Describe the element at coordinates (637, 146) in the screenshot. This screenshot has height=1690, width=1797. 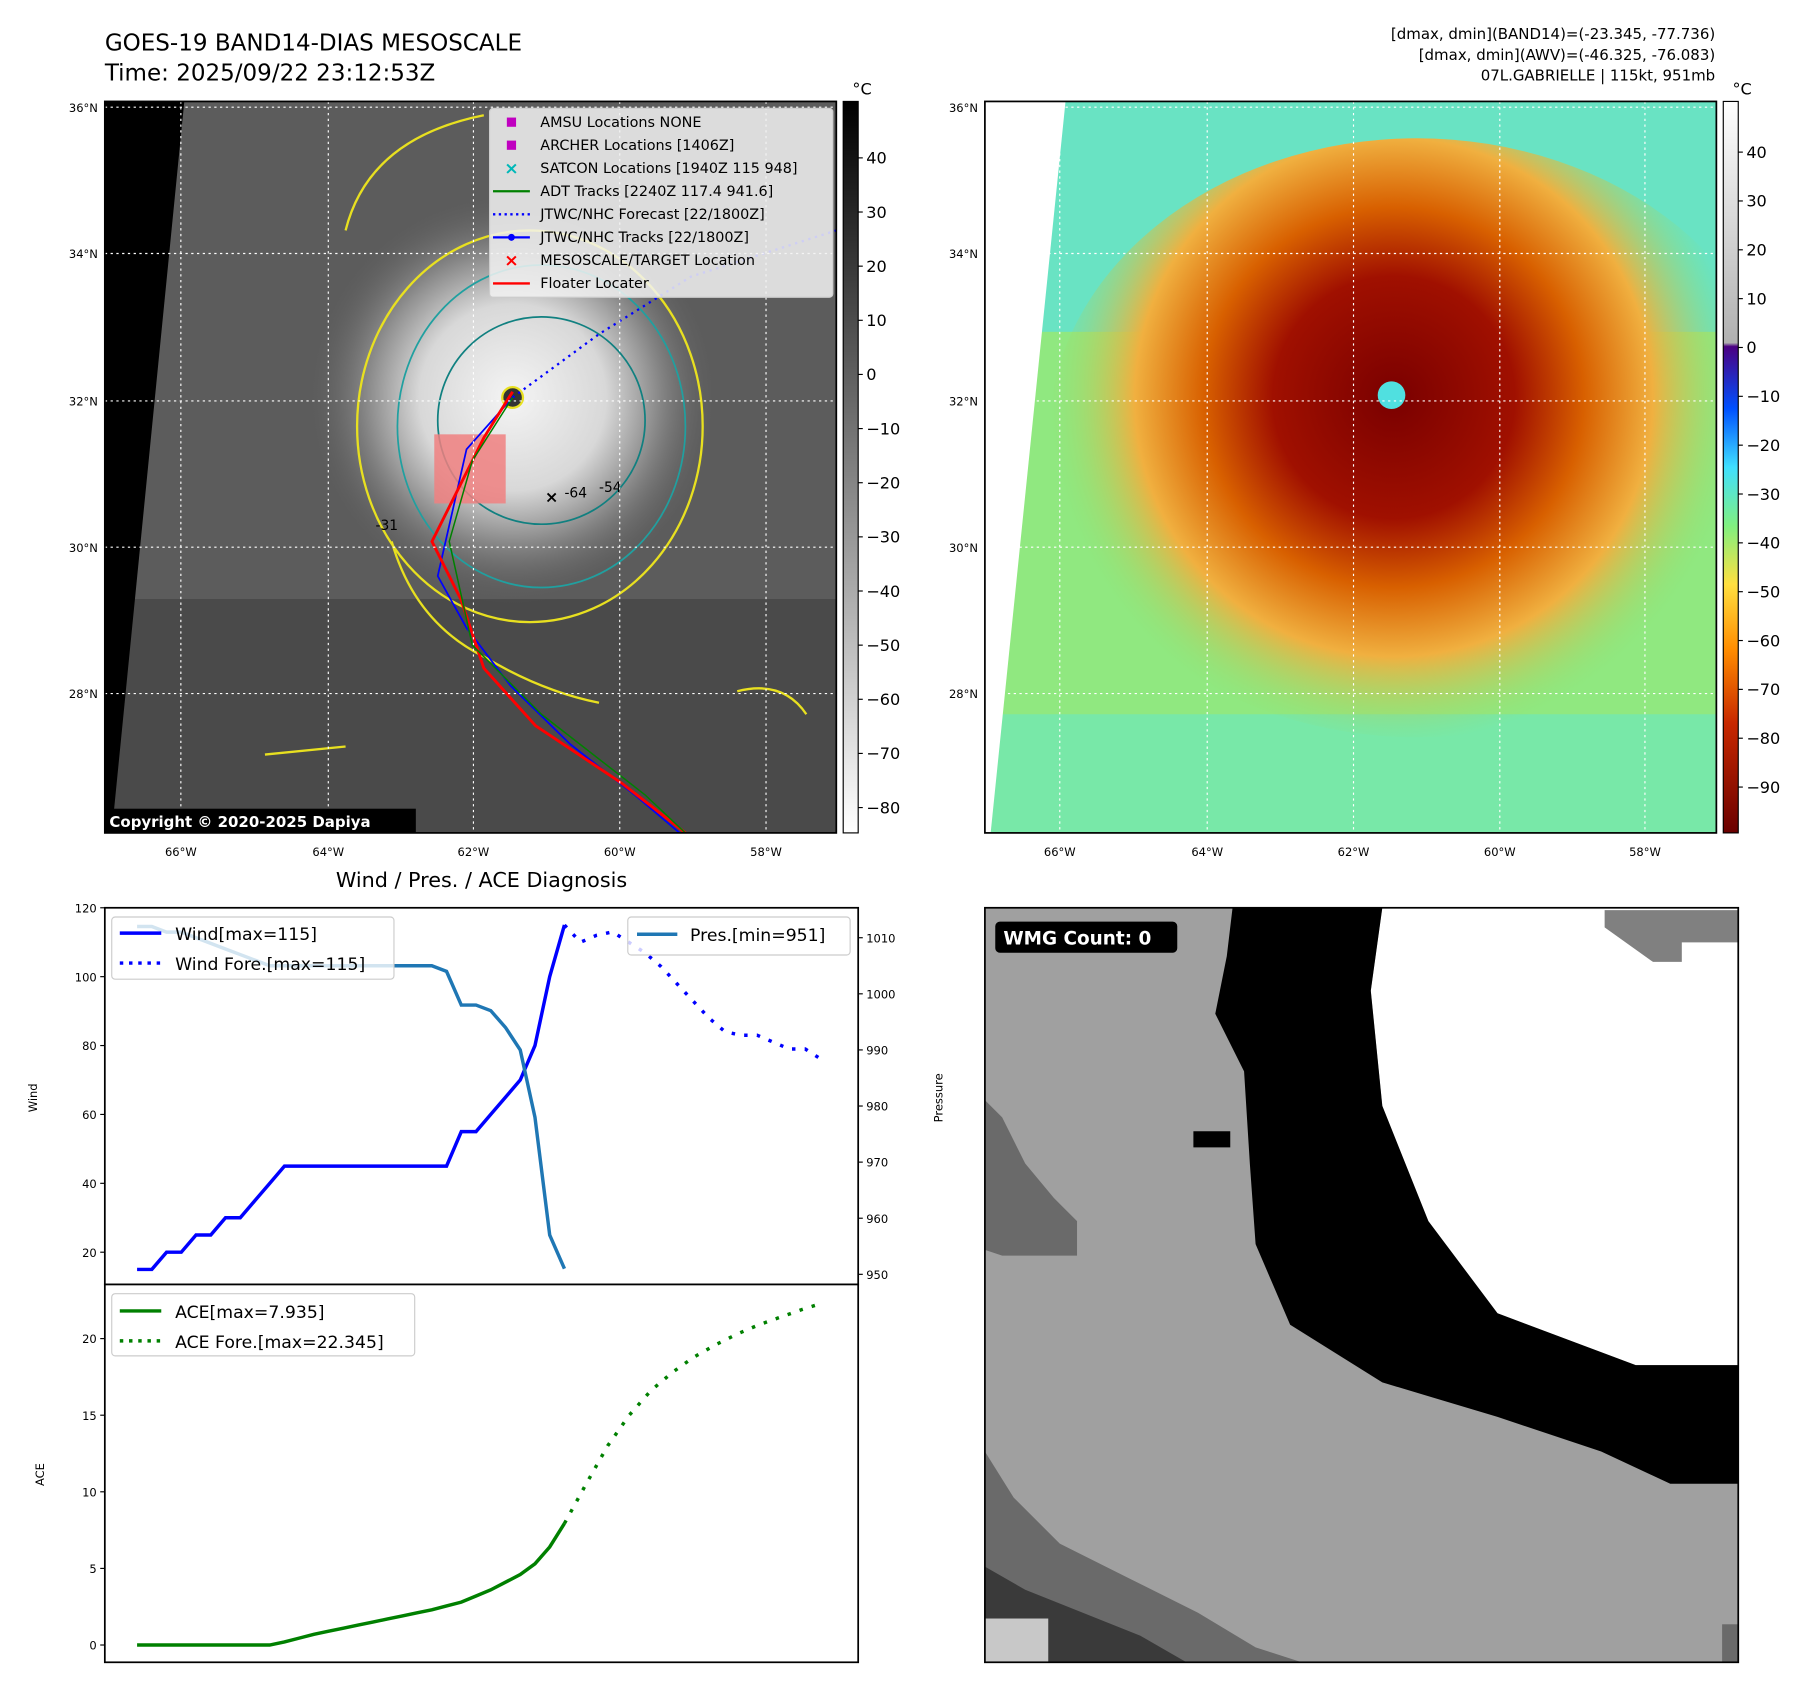
I see `legend-label: ARCHER Locations [1406Z]` at that location.